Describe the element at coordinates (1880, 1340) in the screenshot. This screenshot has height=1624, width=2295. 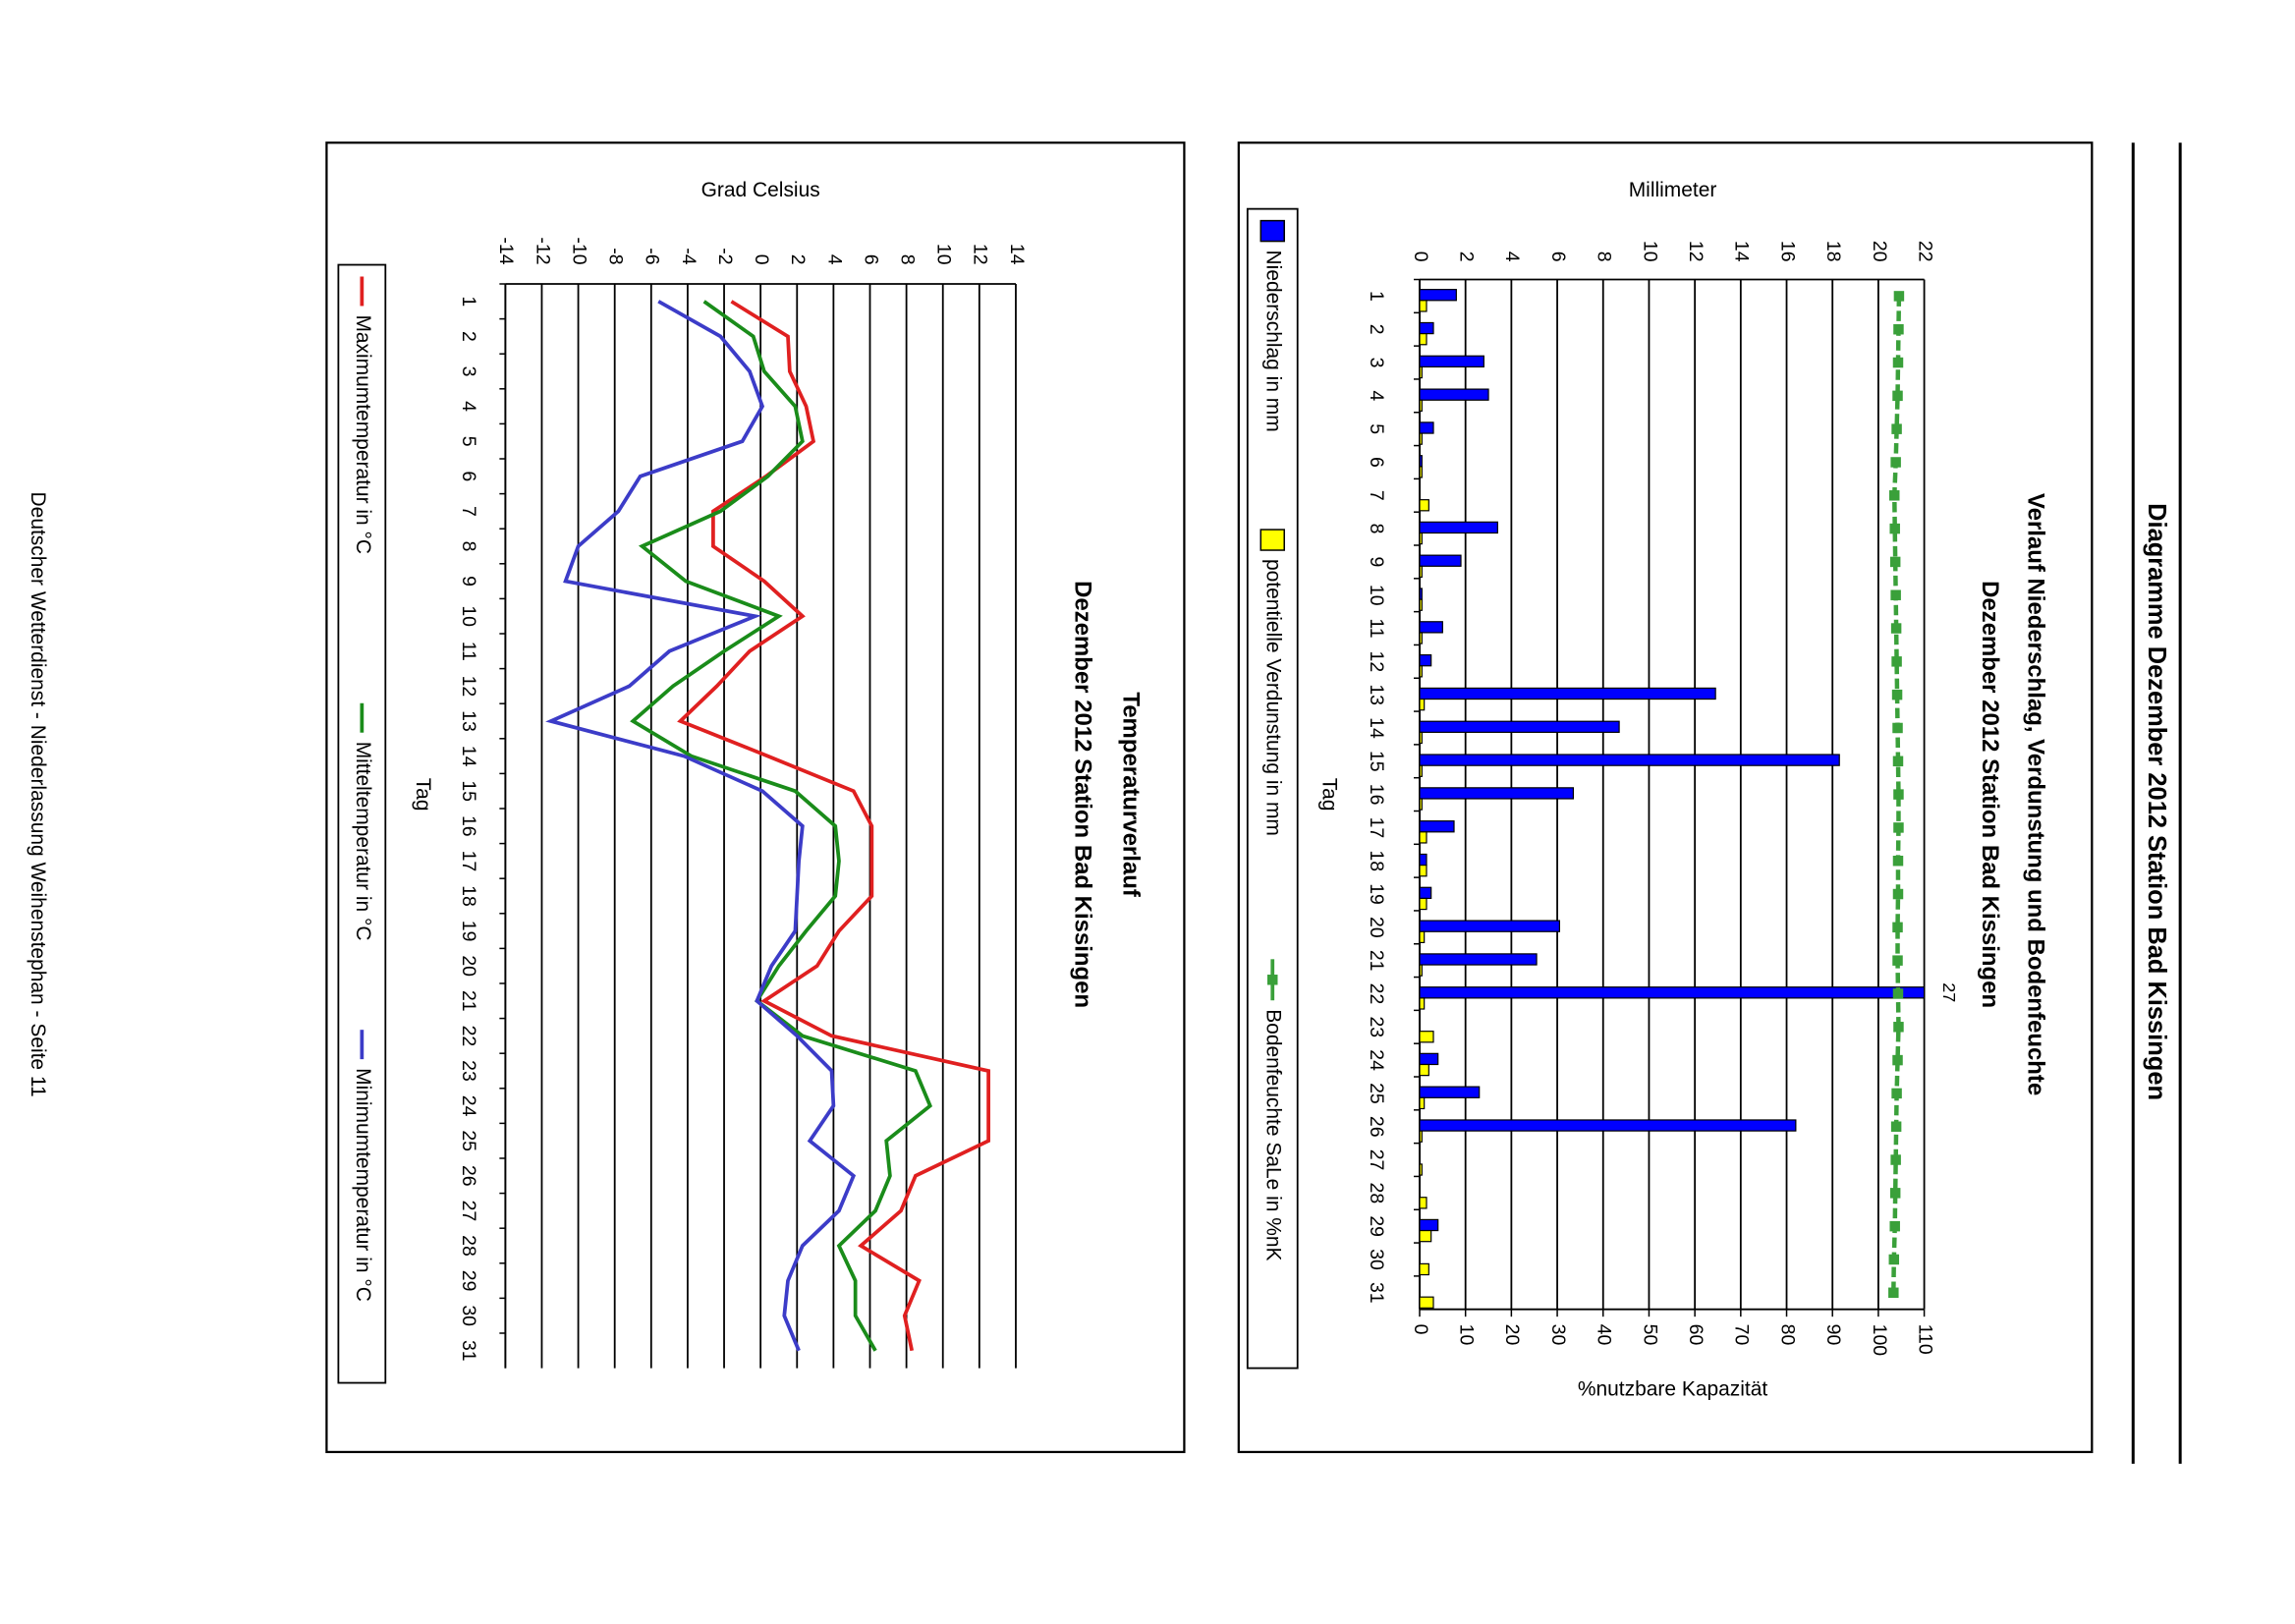
I see `y2-tick-label: 100` at that location.